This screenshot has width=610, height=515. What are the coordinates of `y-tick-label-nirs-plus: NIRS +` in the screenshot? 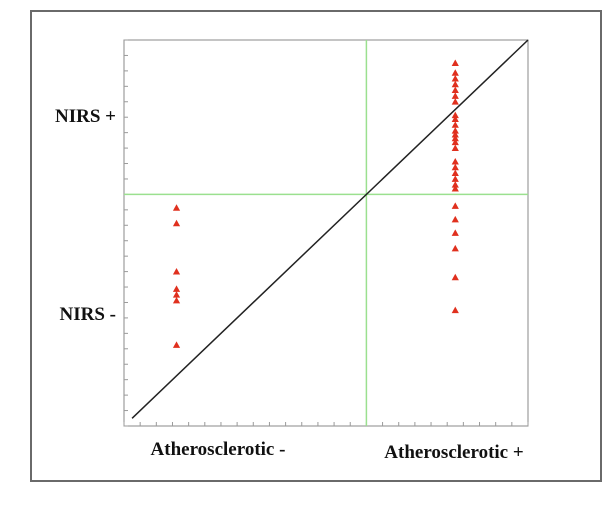 It's located at (85, 116).